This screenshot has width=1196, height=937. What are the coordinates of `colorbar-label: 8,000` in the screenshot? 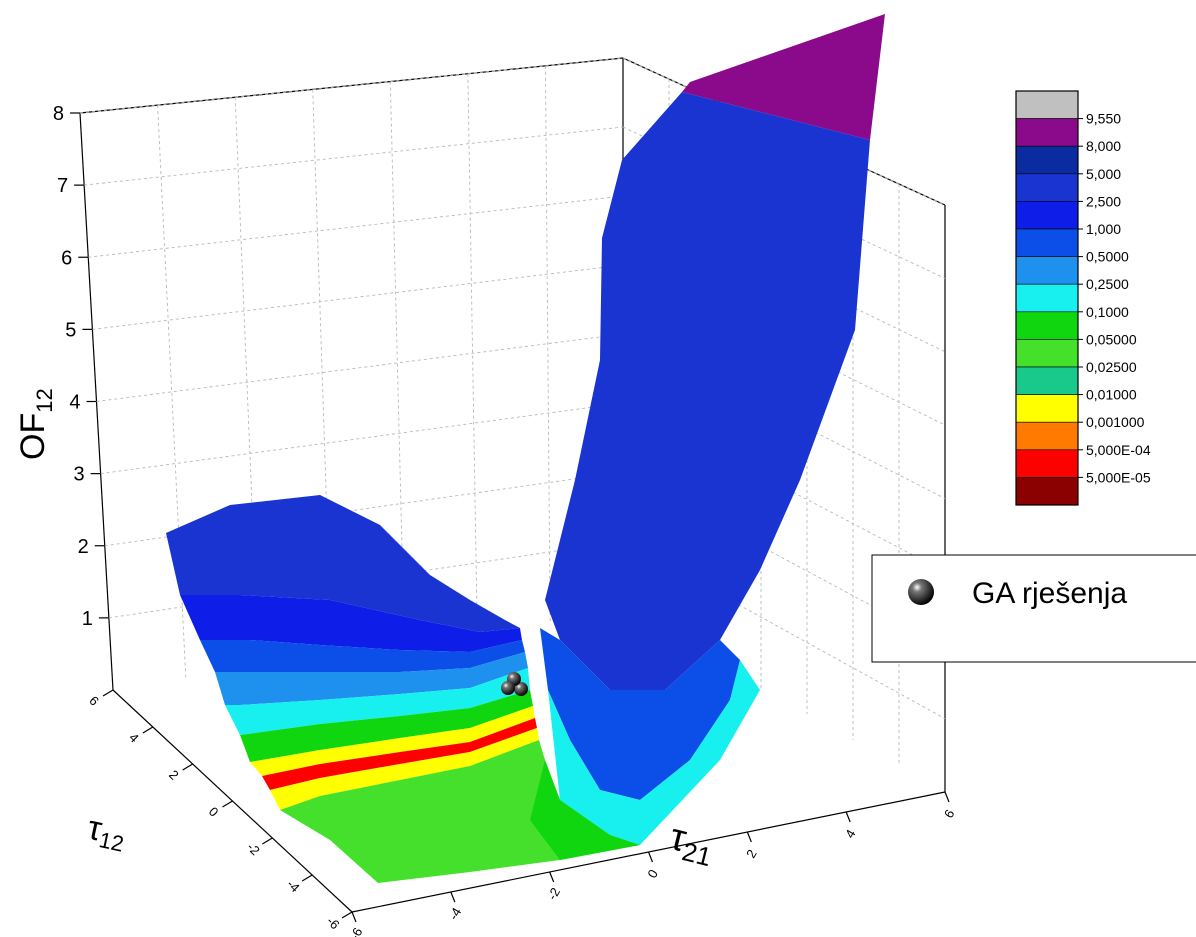 It's located at (1103, 146).